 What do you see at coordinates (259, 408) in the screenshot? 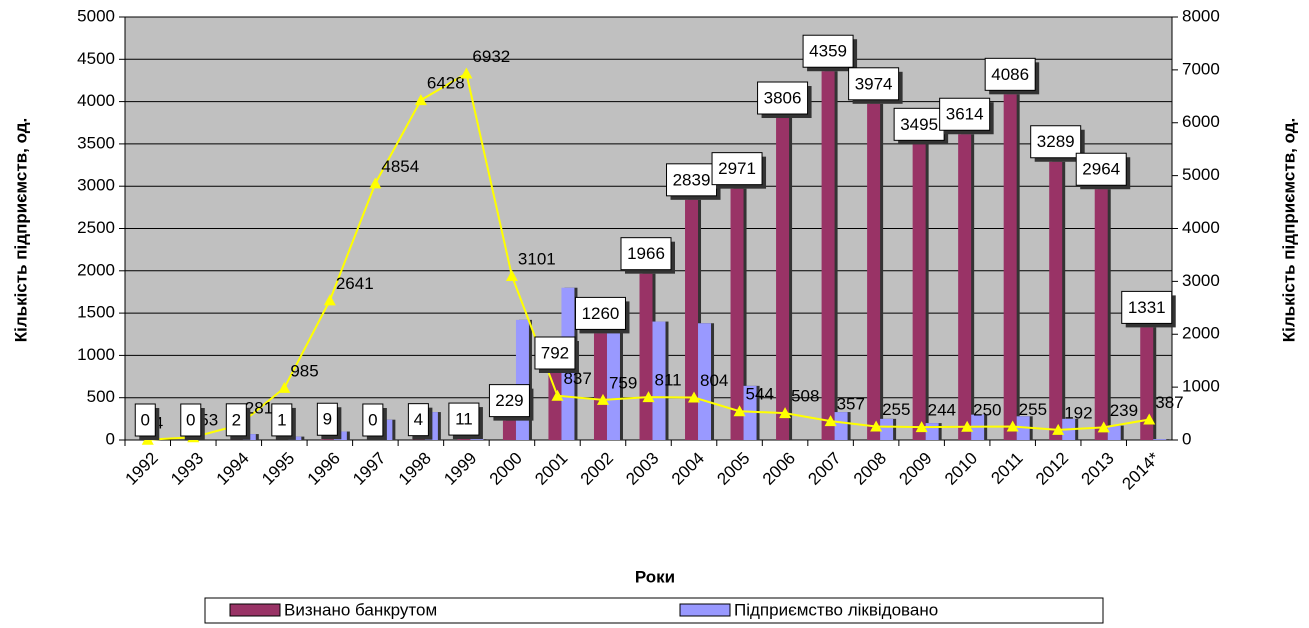
I see `line-value-label: 281` at bounding box center [259, 408].